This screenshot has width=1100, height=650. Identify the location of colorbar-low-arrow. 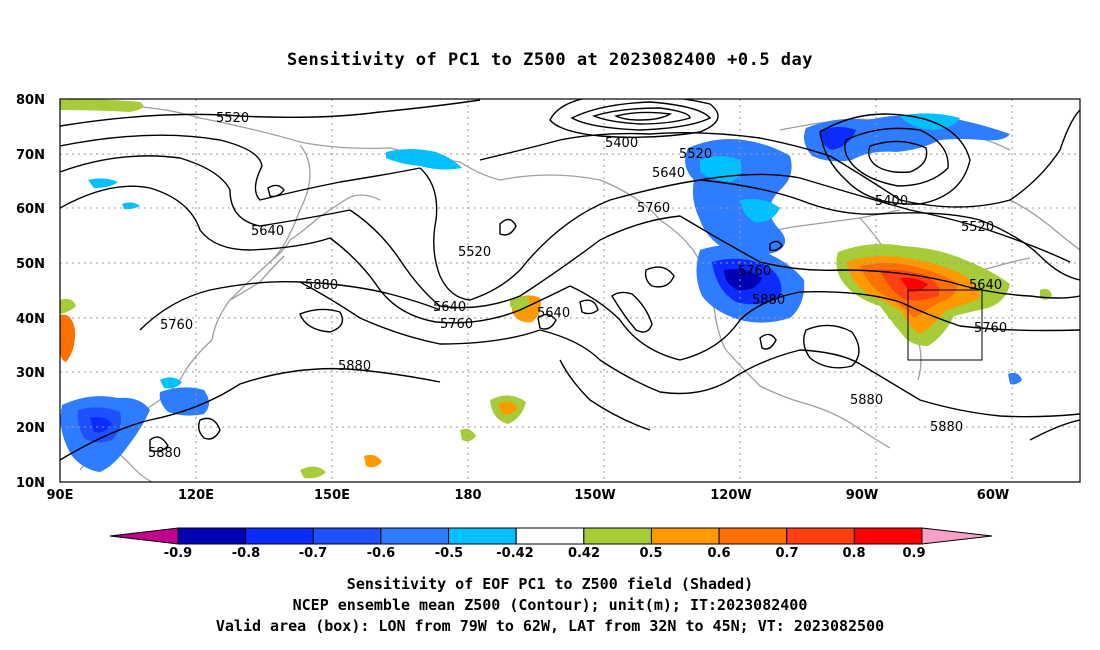
(144, 536).